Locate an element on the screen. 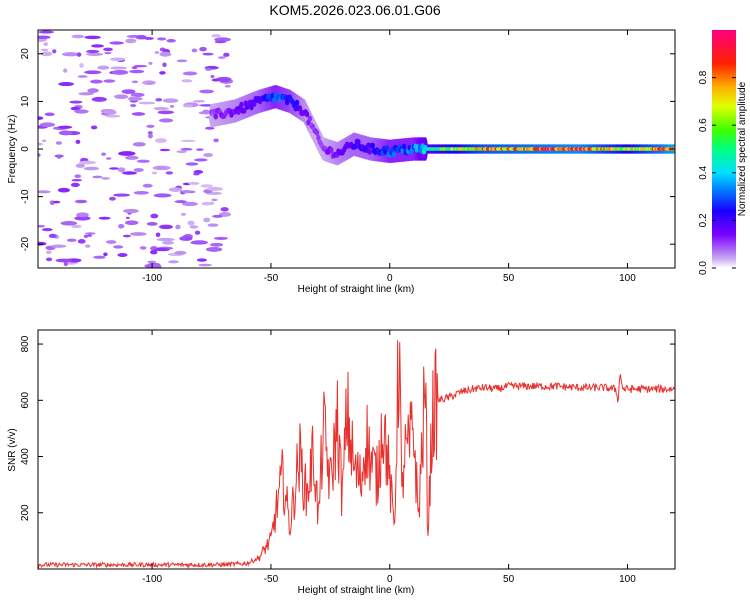 Image resolution: width=750 pixels, height=600 pixels. spectrogram-y-tick-label: 20 is located at coordinates (25, 54).